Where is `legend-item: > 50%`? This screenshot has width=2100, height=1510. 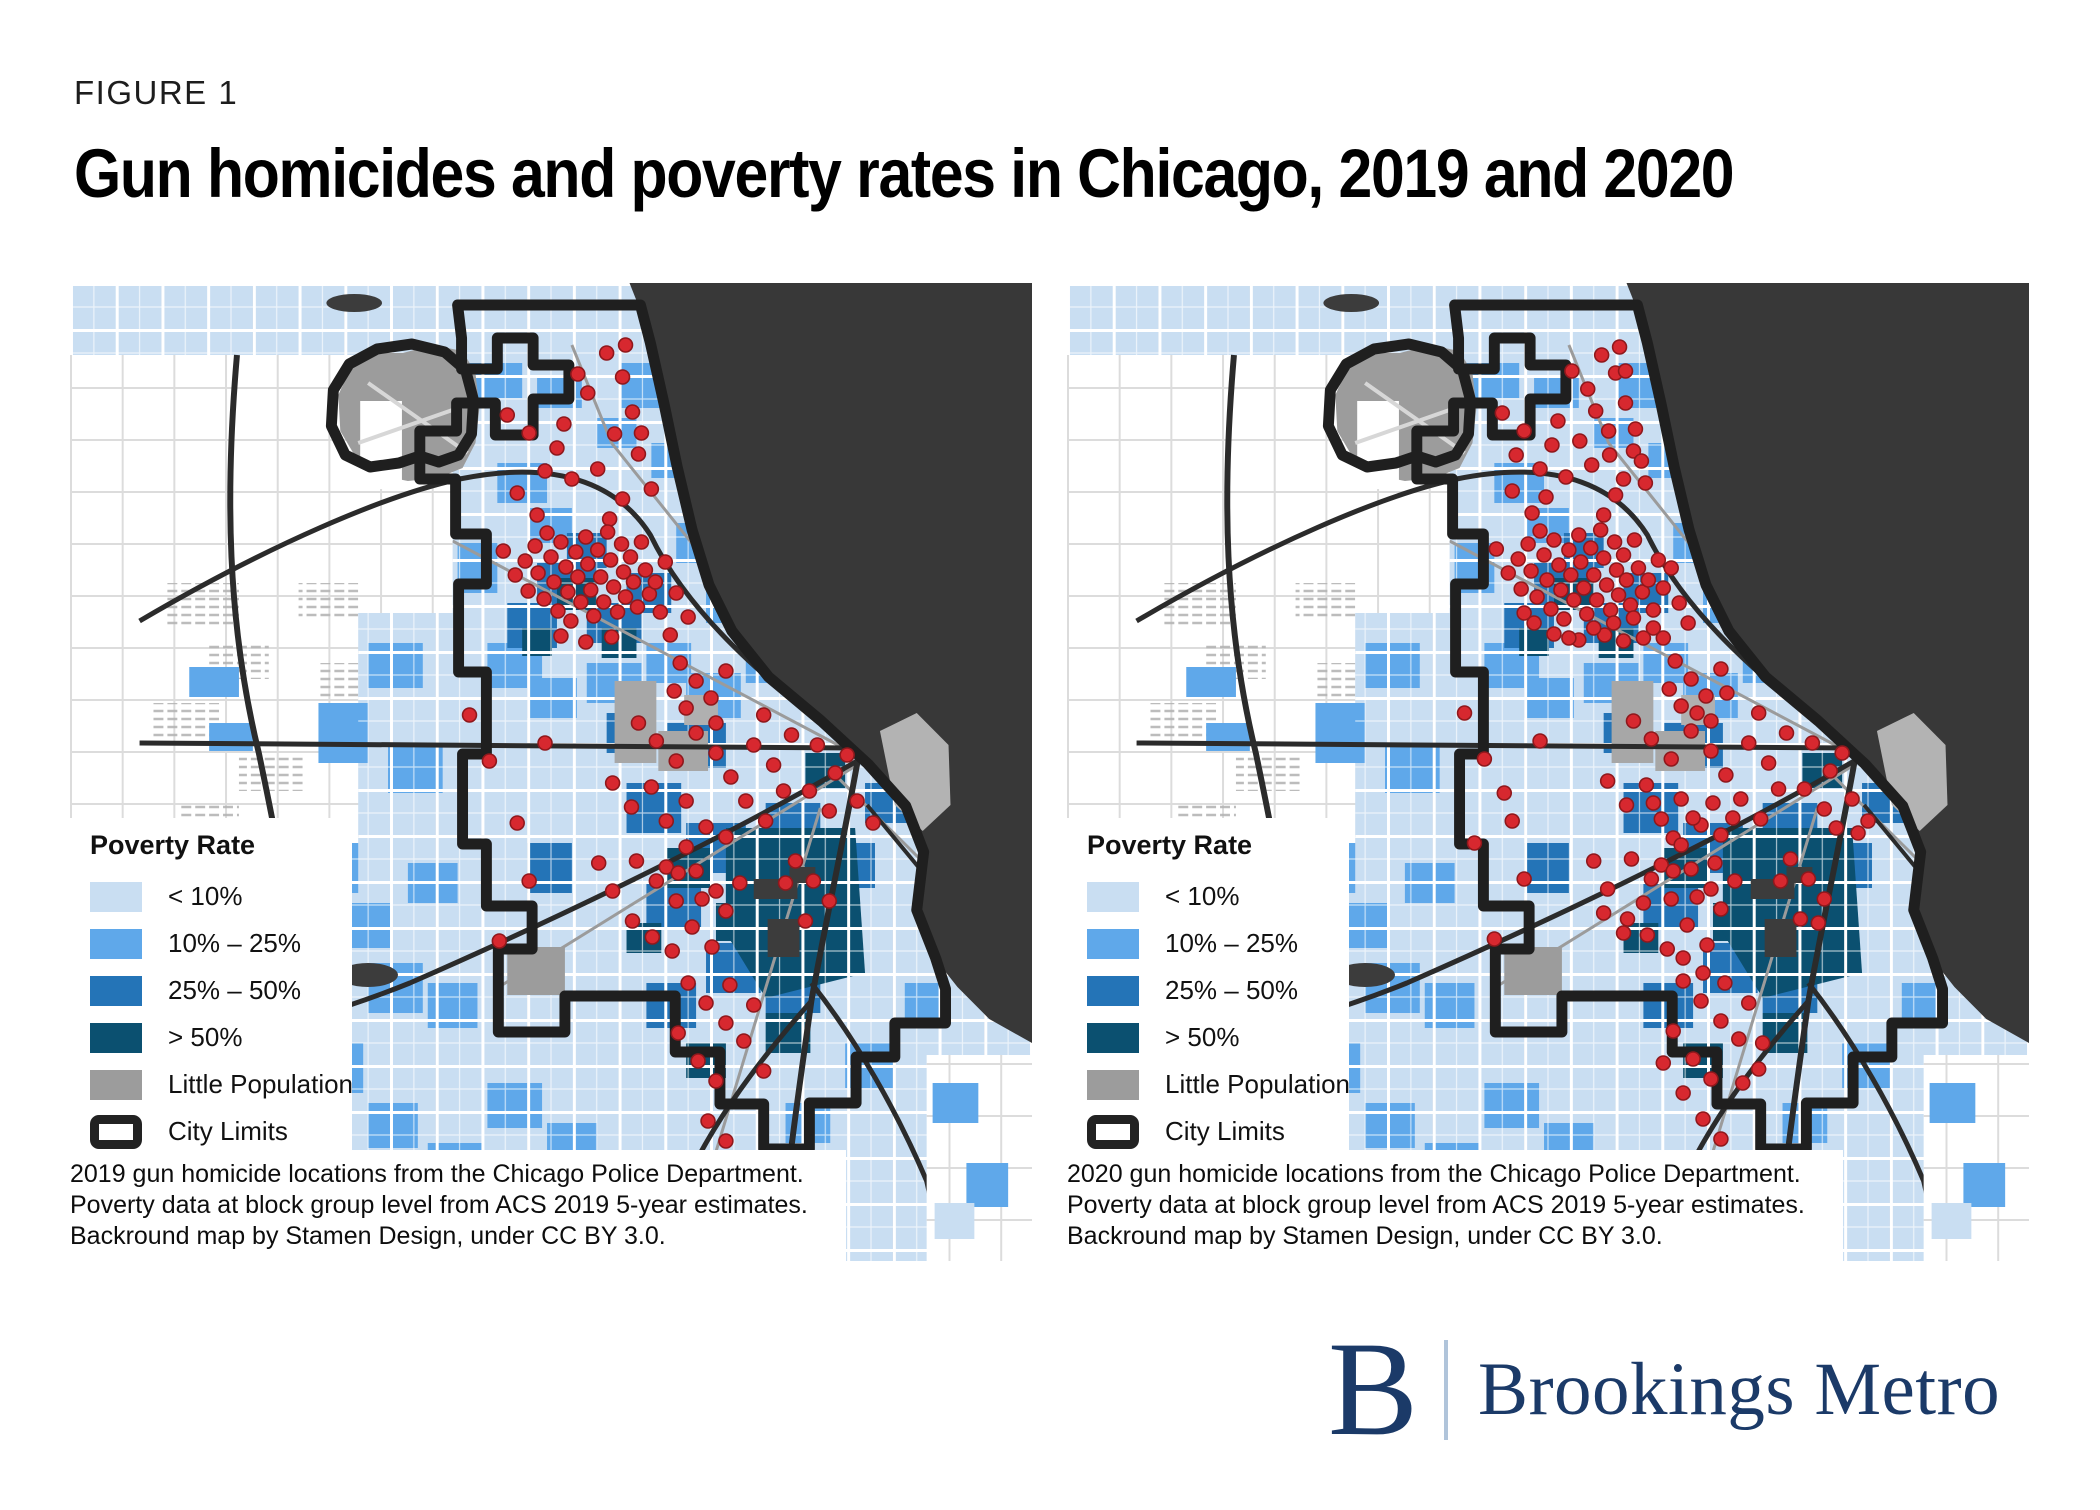
legend-item: > 50% is located at coordinates (1218, 1037).